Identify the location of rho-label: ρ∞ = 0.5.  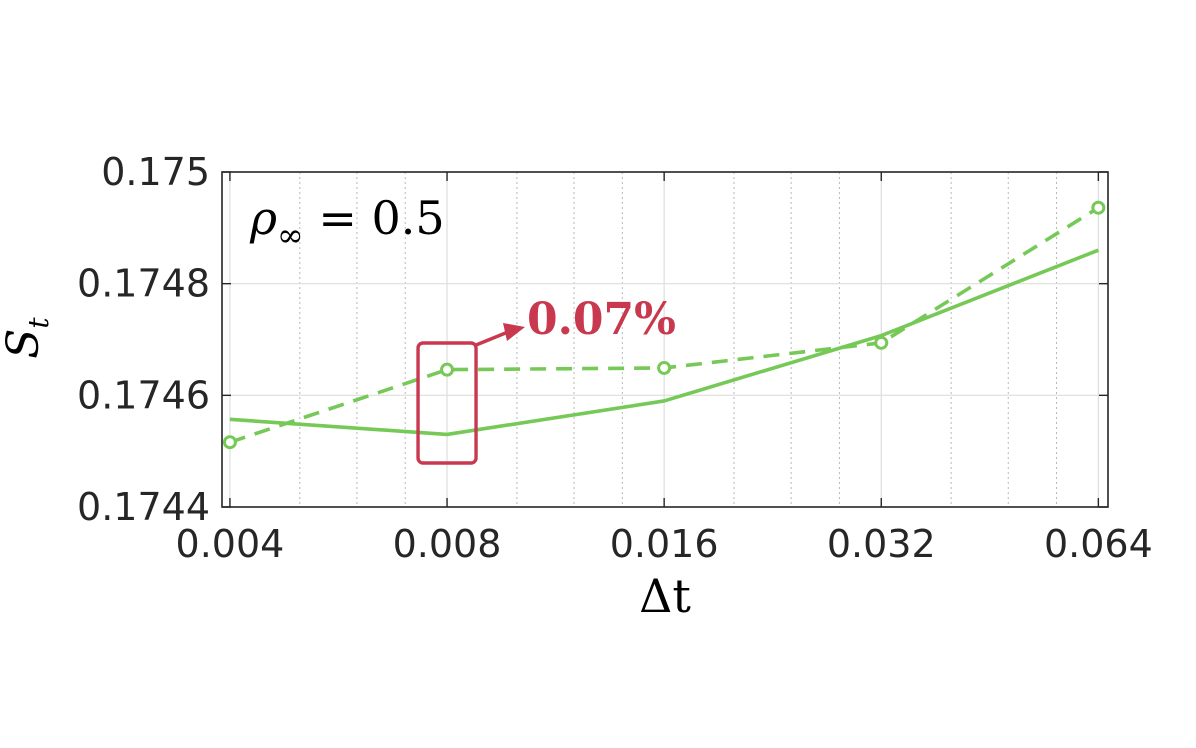
(347, 222).